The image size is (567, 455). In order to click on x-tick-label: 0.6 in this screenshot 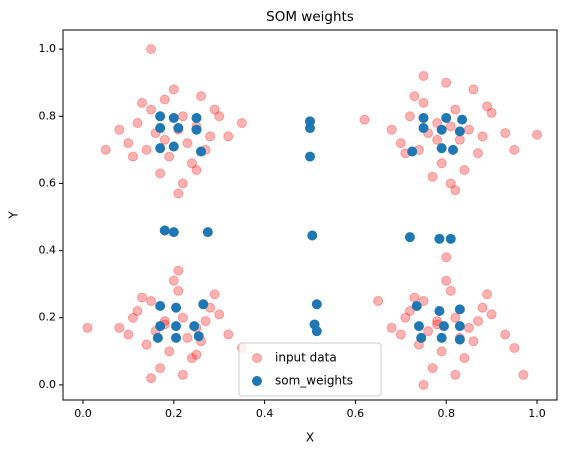, I will do `click(356, 413)`.